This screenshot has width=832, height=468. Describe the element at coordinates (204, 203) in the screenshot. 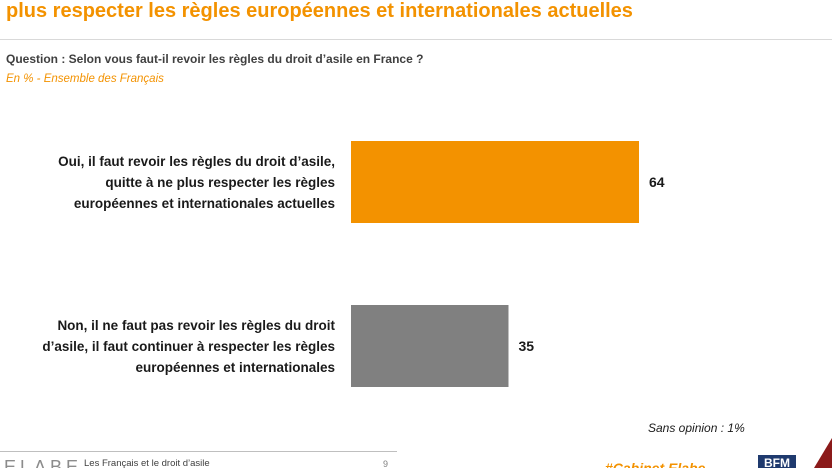

I see `category-label-line: européennes et internationales actuelles` at that location.